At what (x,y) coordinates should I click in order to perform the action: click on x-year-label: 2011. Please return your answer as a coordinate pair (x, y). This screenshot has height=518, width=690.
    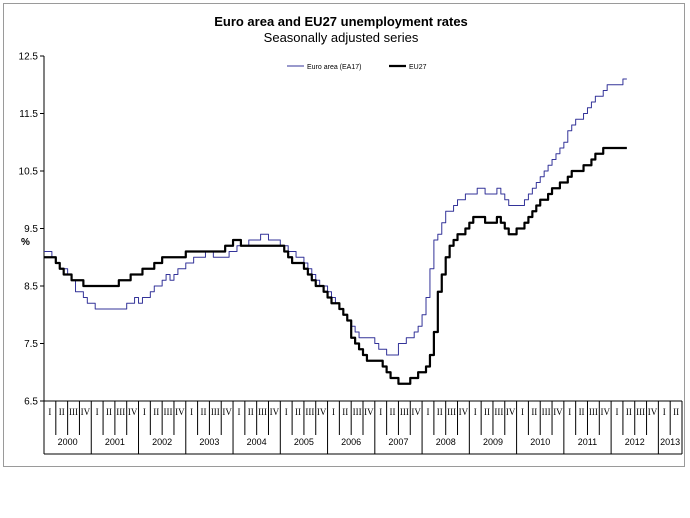
    Looking at the image, I should click on (587, 442).